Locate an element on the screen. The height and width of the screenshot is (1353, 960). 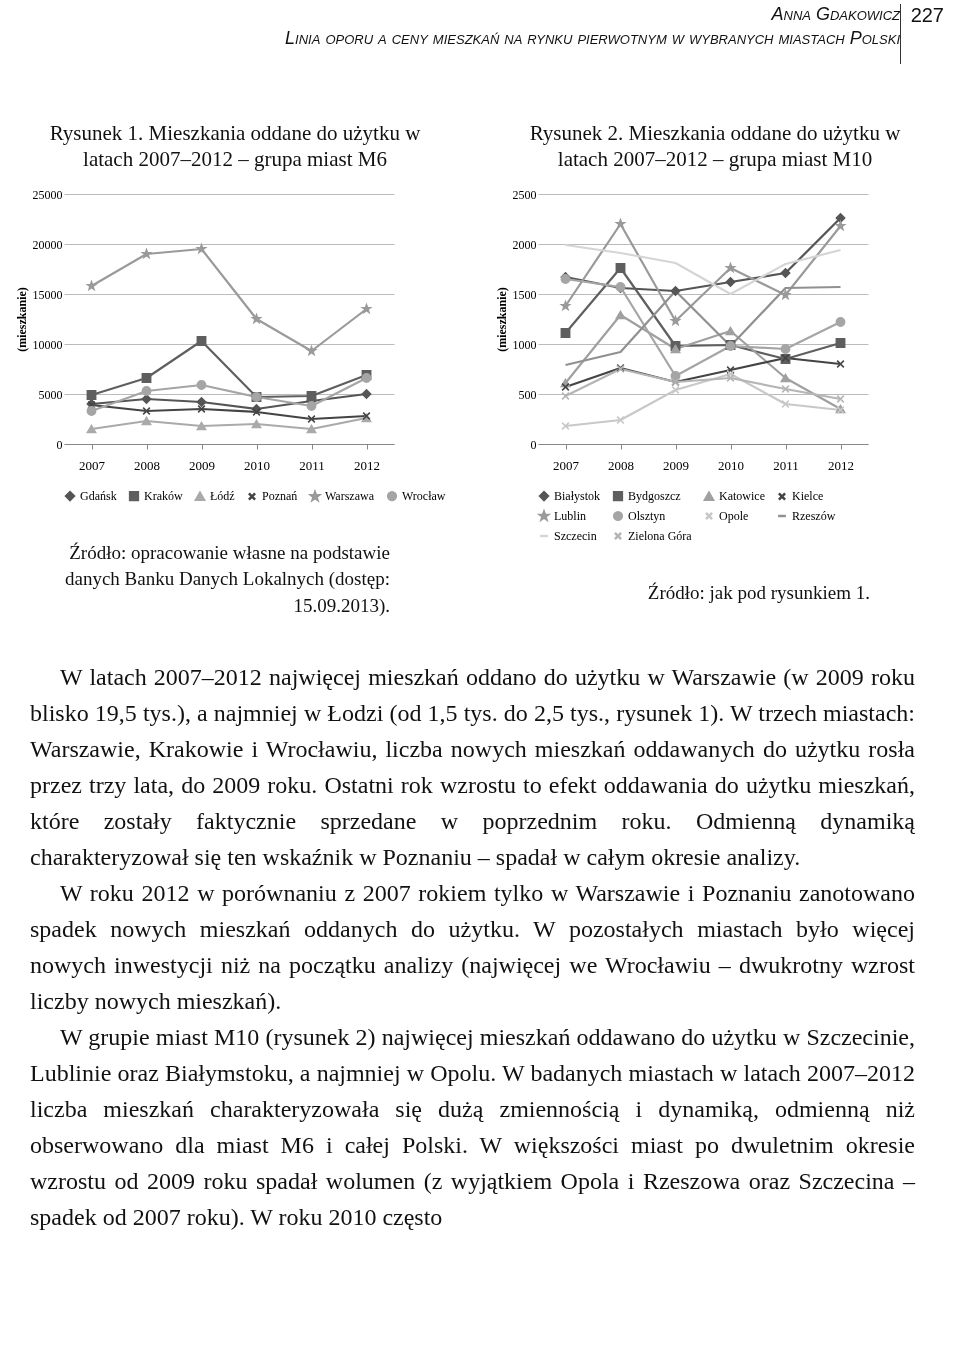
y-tick-label: 1000 is located at coordinates (524, 344).